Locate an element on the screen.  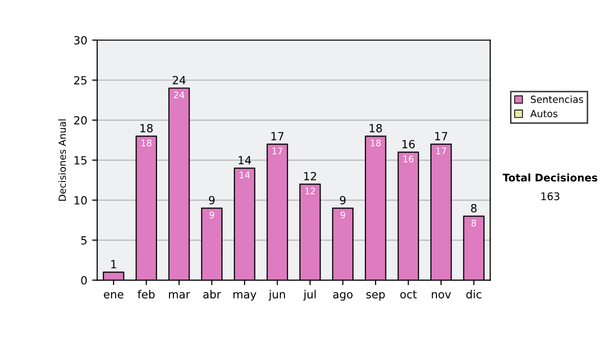
text: 163 is located at coordinates (550, 196).